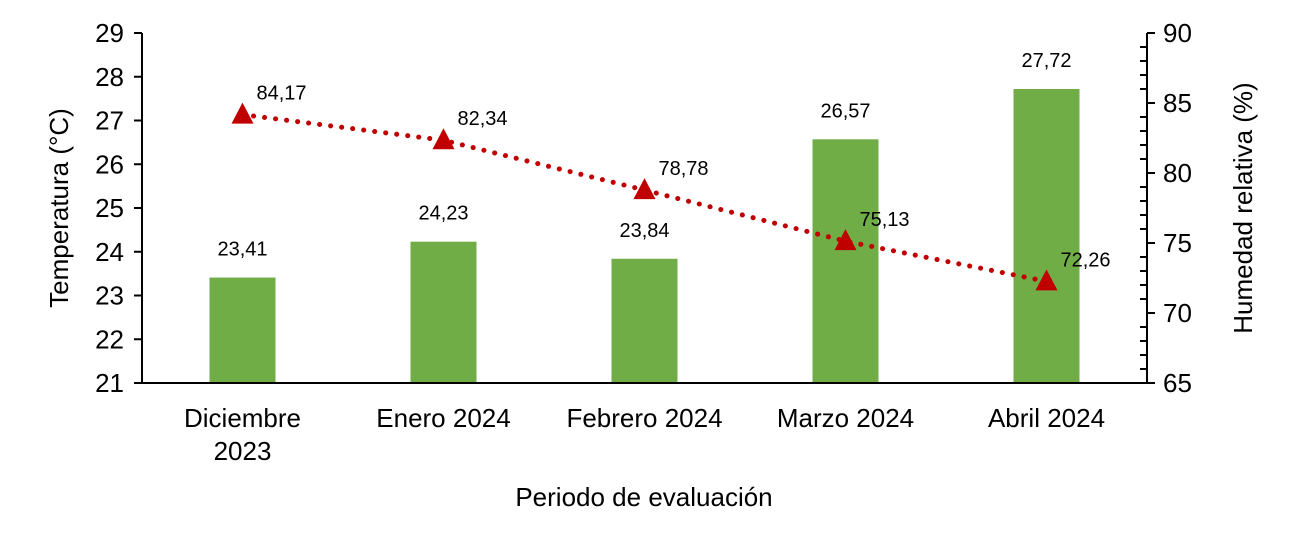 Image resolution: width=1291 pixels, height=558 pixels. Describe the element at coordinates (643, 497) in the screenshot. I see `x-axis-title: Periodo de evaluación` at that location.